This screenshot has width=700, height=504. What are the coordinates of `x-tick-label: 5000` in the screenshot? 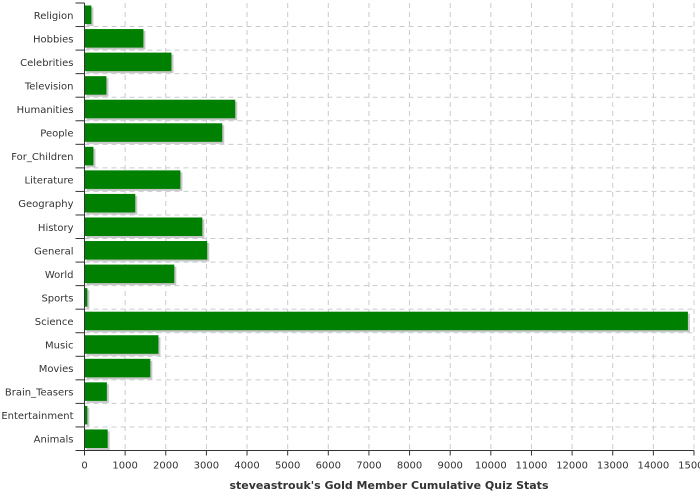 It's located at (287, 466).